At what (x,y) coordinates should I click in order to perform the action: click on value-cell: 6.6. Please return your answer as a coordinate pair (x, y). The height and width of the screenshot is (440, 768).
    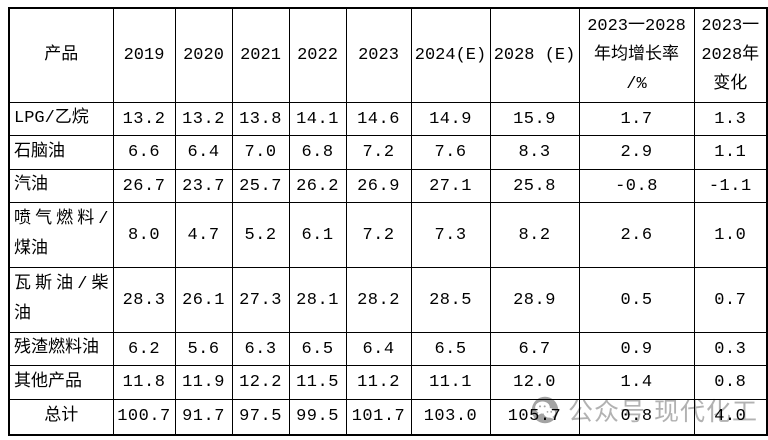
    Looking at the image, I should click on (144, 152).